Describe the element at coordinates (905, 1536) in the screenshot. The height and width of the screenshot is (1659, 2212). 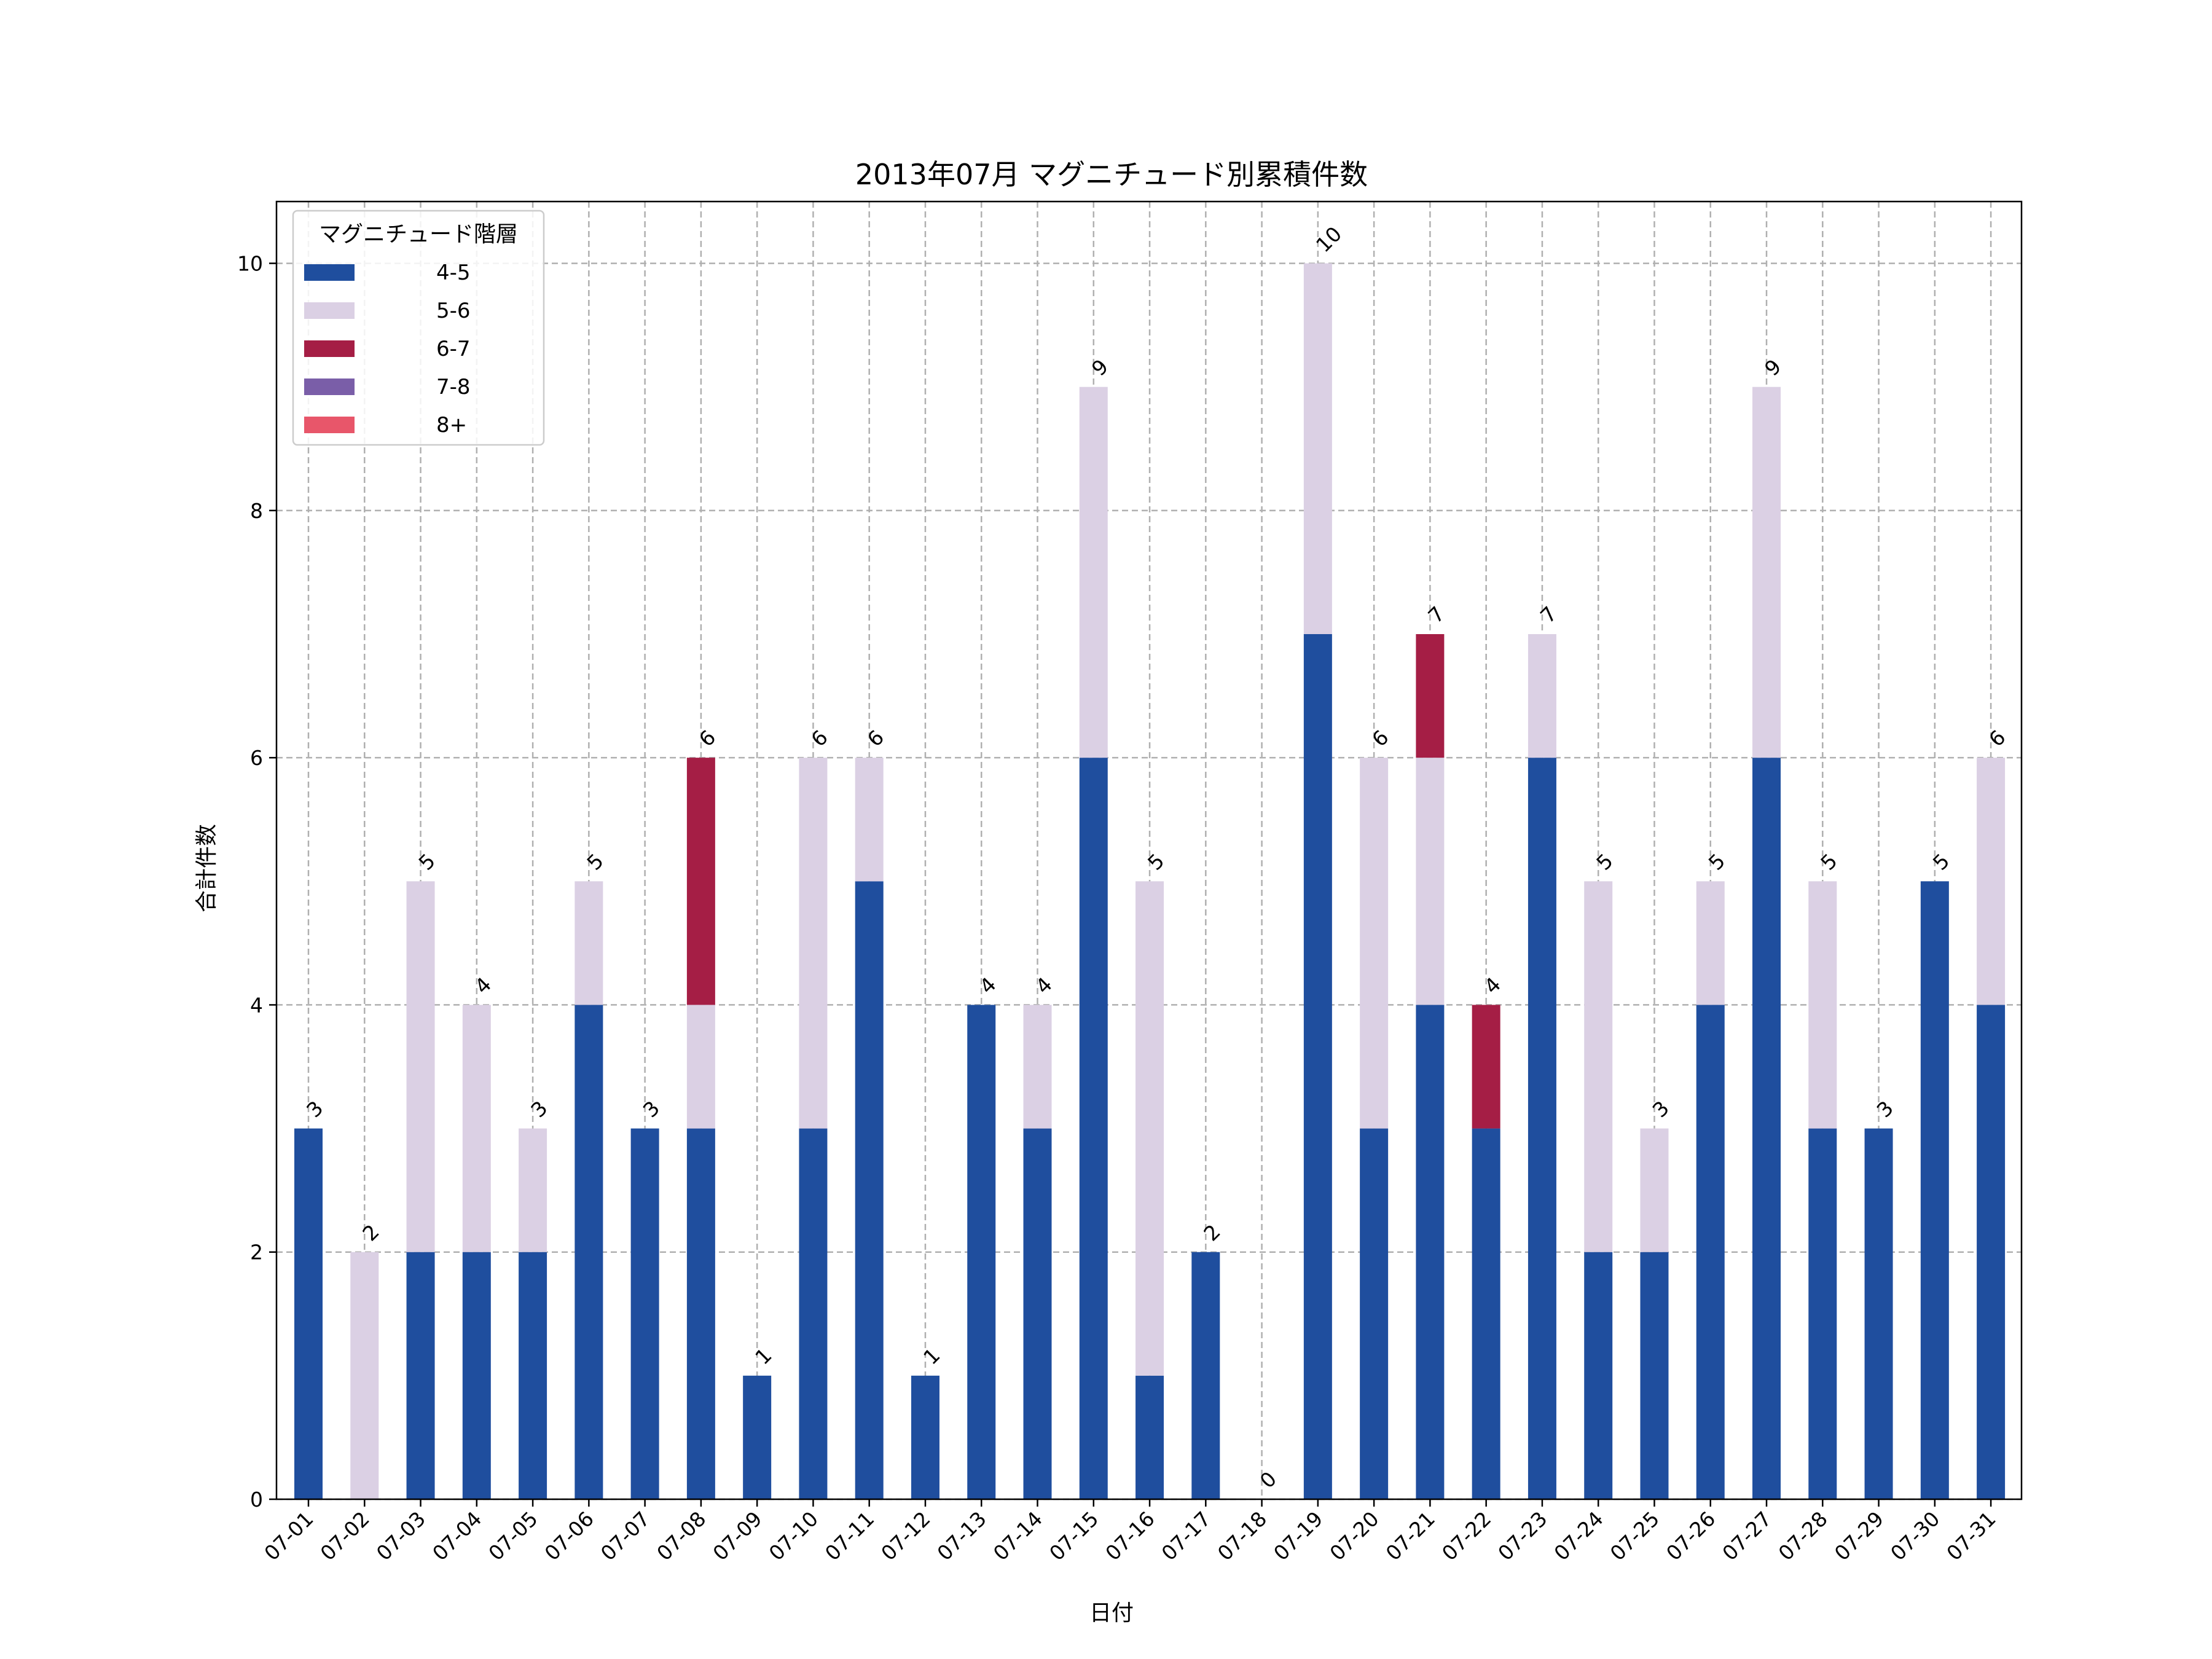
I see `x-tick-label: 07-12` at that location.